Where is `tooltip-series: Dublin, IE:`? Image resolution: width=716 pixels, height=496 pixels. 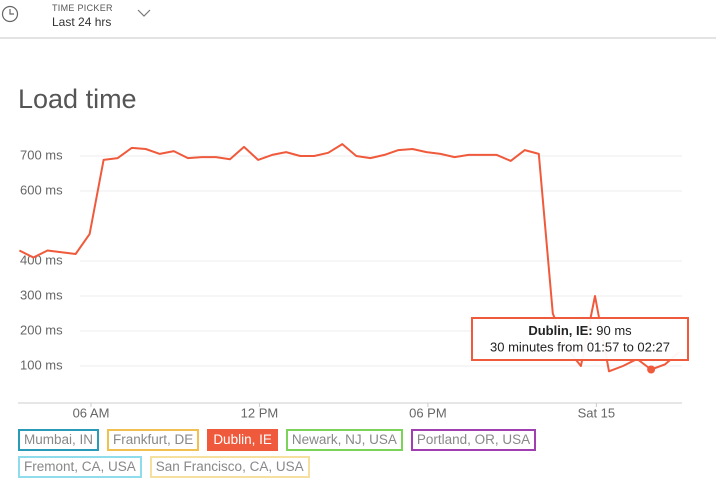 tooltip-series: Dublin, IE: is located at coordinates (560, 330).